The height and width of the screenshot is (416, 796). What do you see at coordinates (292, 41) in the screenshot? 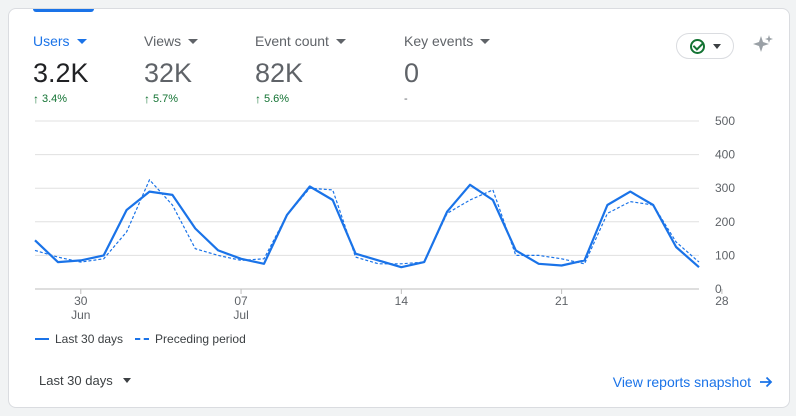
I see `metric-label-text: Event count` at bounding box center [292, 41].